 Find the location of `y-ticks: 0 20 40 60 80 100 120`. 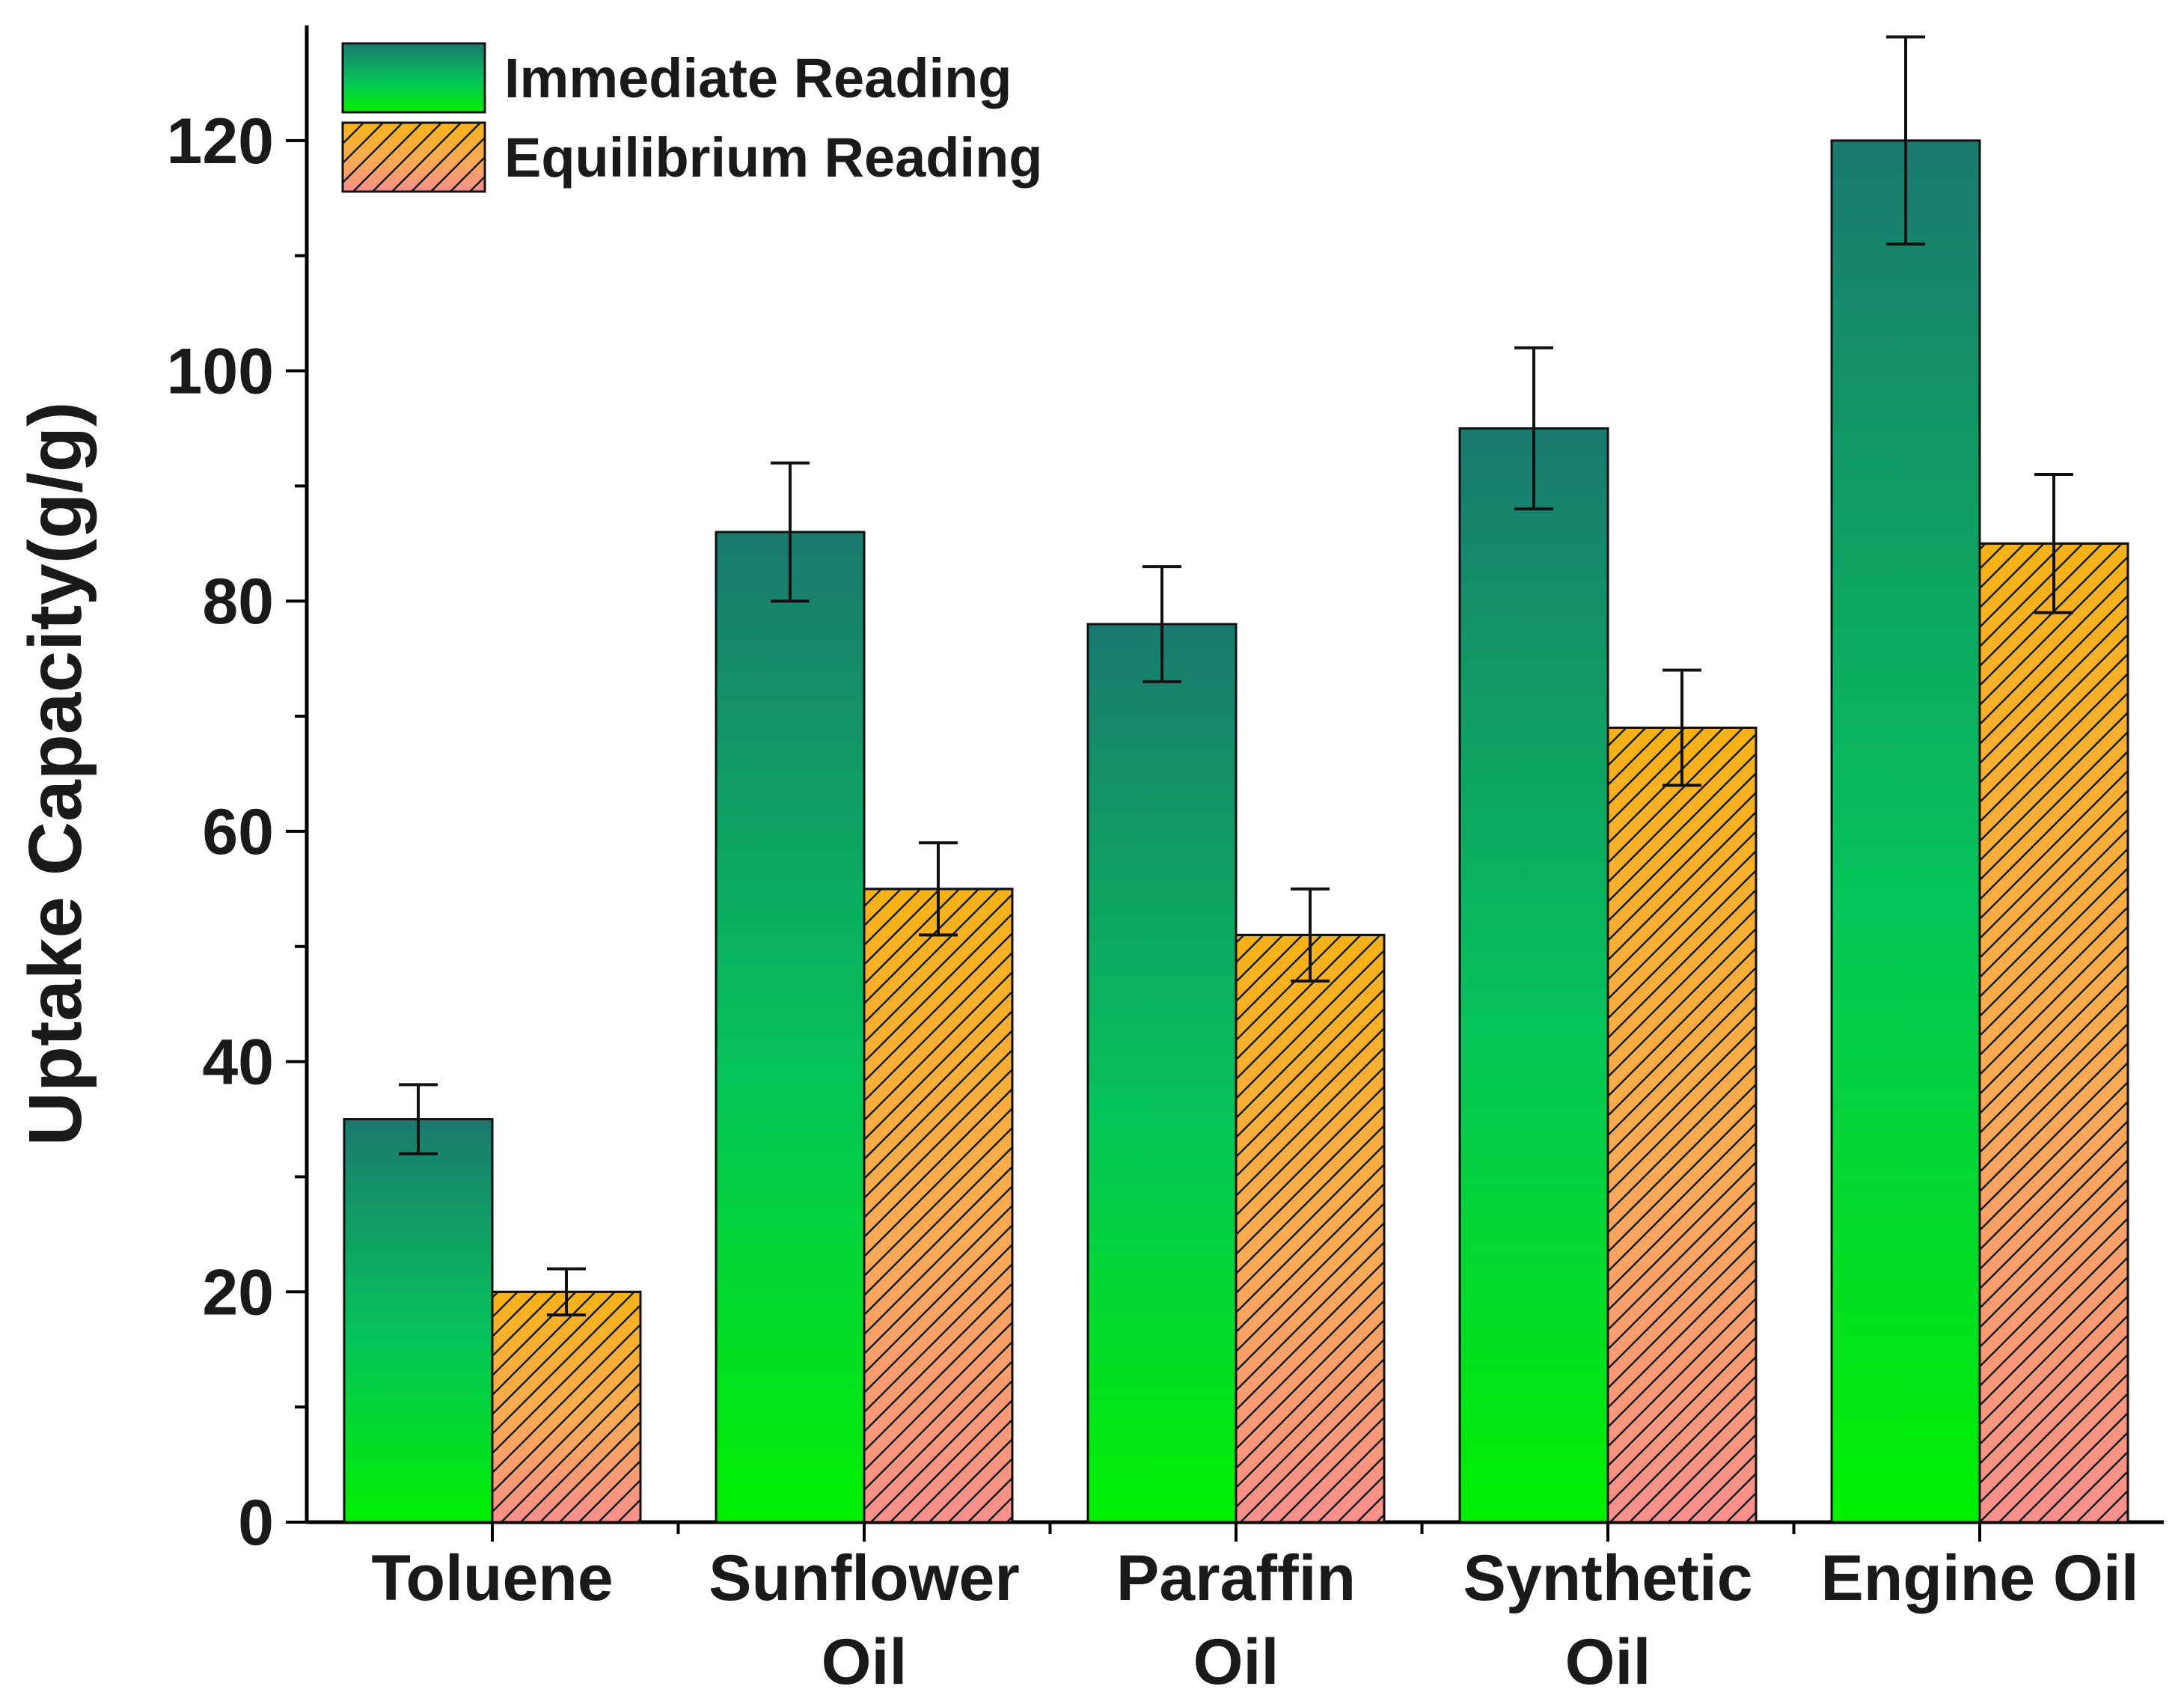

y-ticks: 0 20 40 60 80 100 120 is located at coordinates (237, 833).